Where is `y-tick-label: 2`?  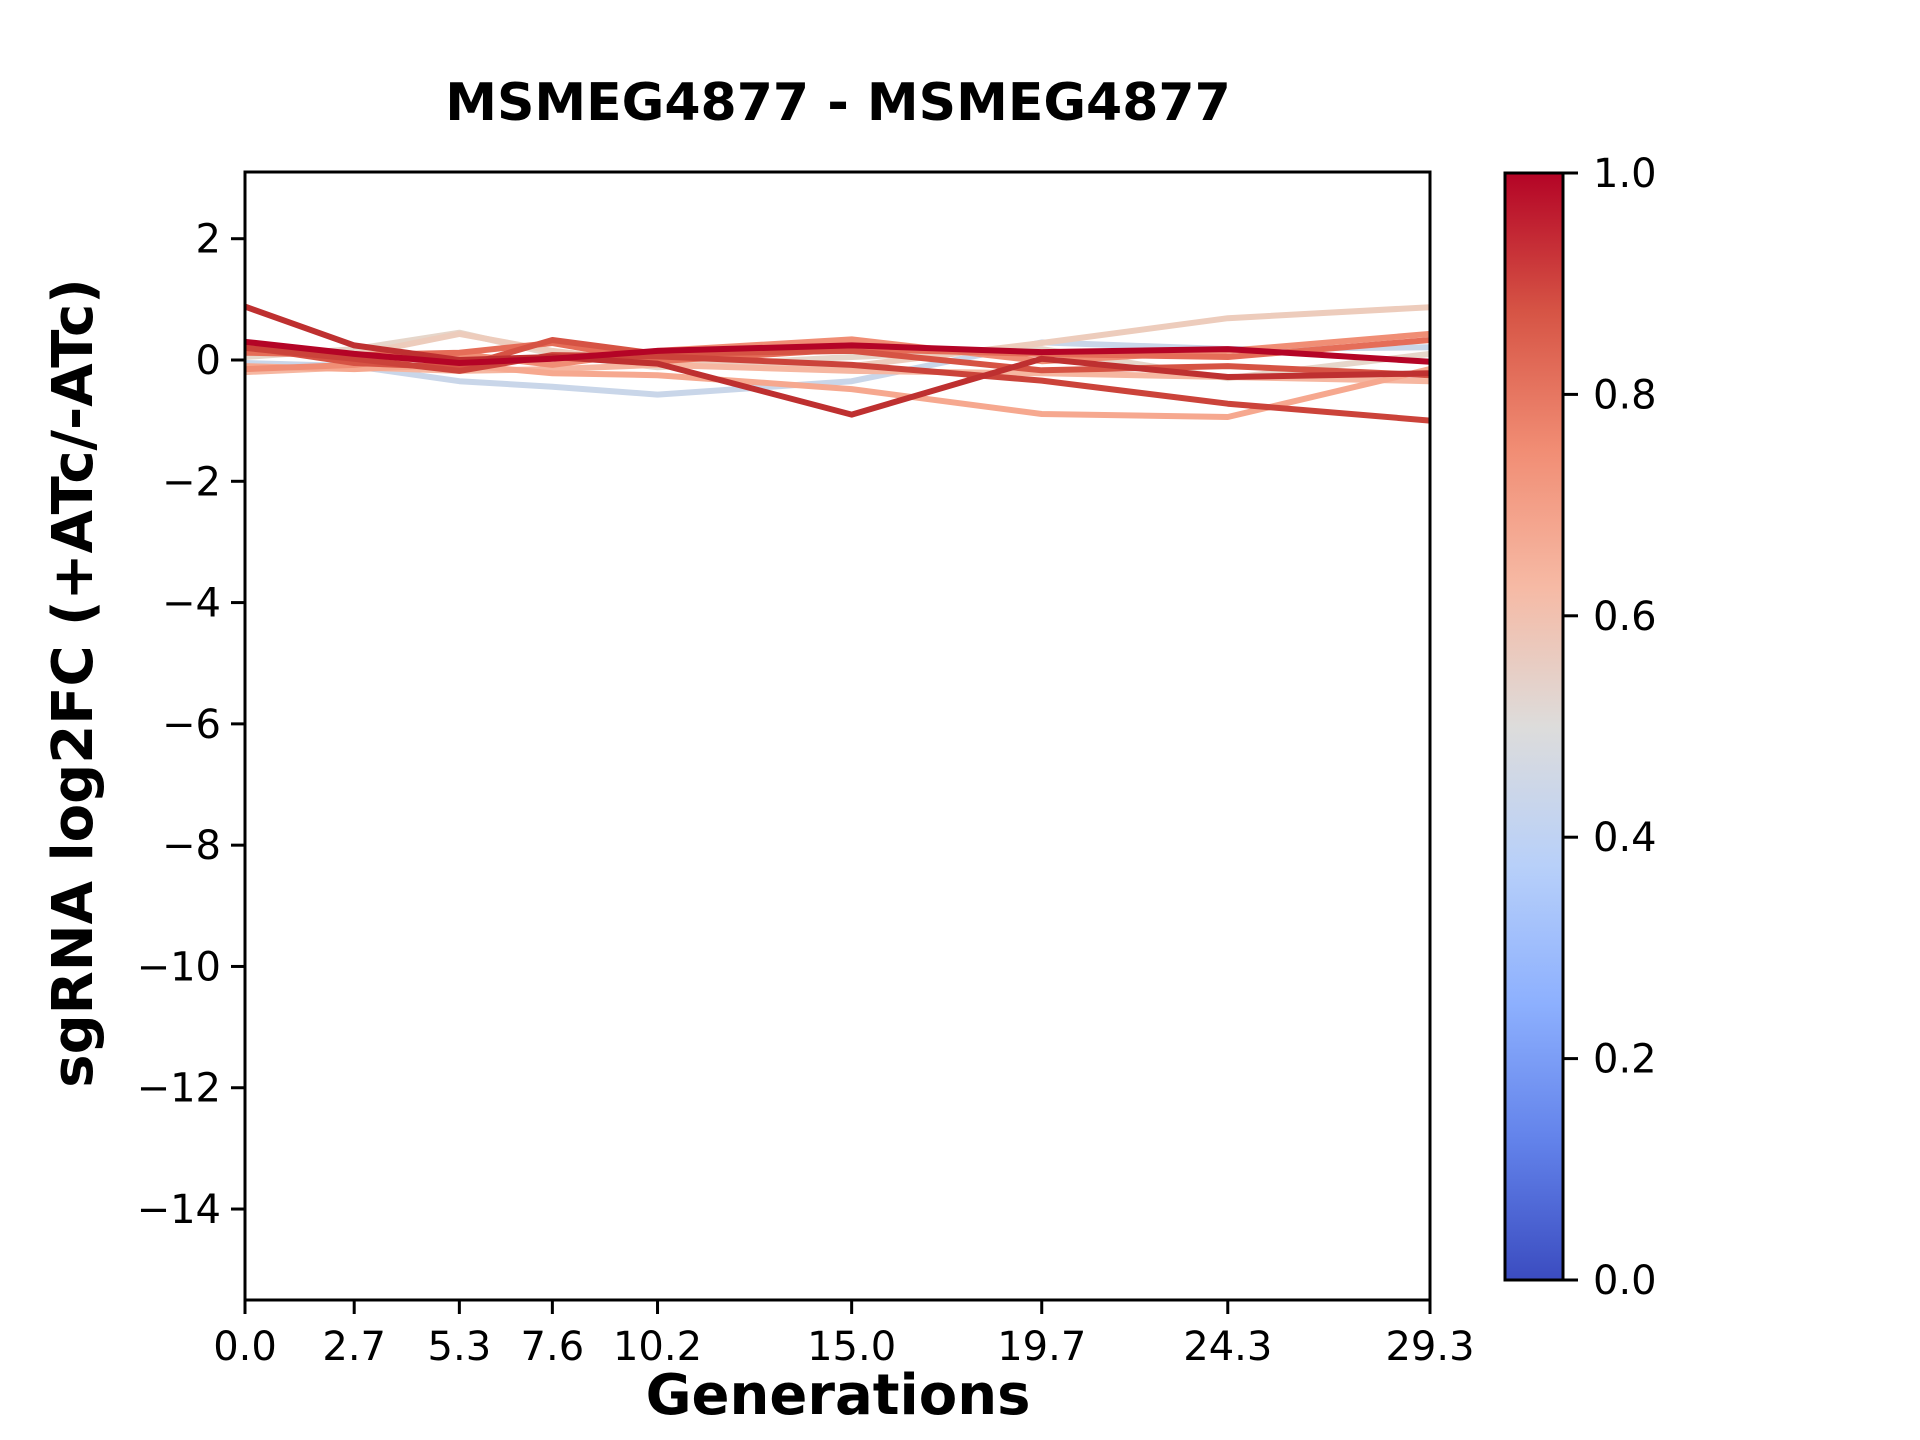 y-tick-label: 2 is located at coordinates (208, 240).